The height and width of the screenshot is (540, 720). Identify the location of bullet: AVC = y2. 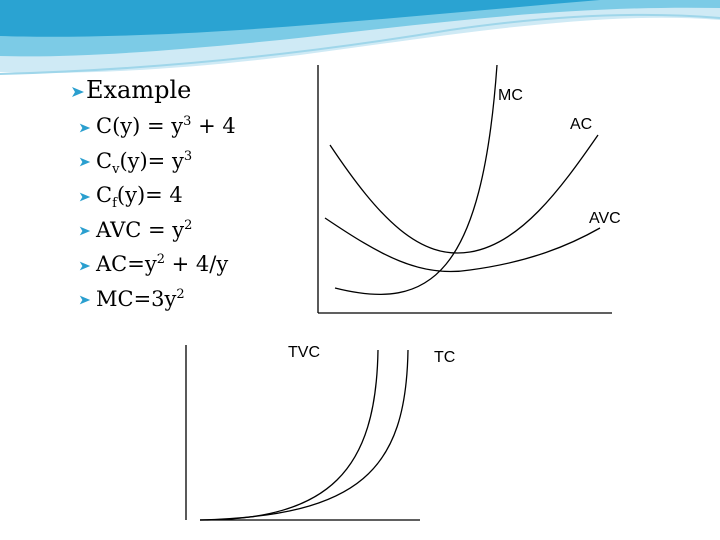
(135, 230).